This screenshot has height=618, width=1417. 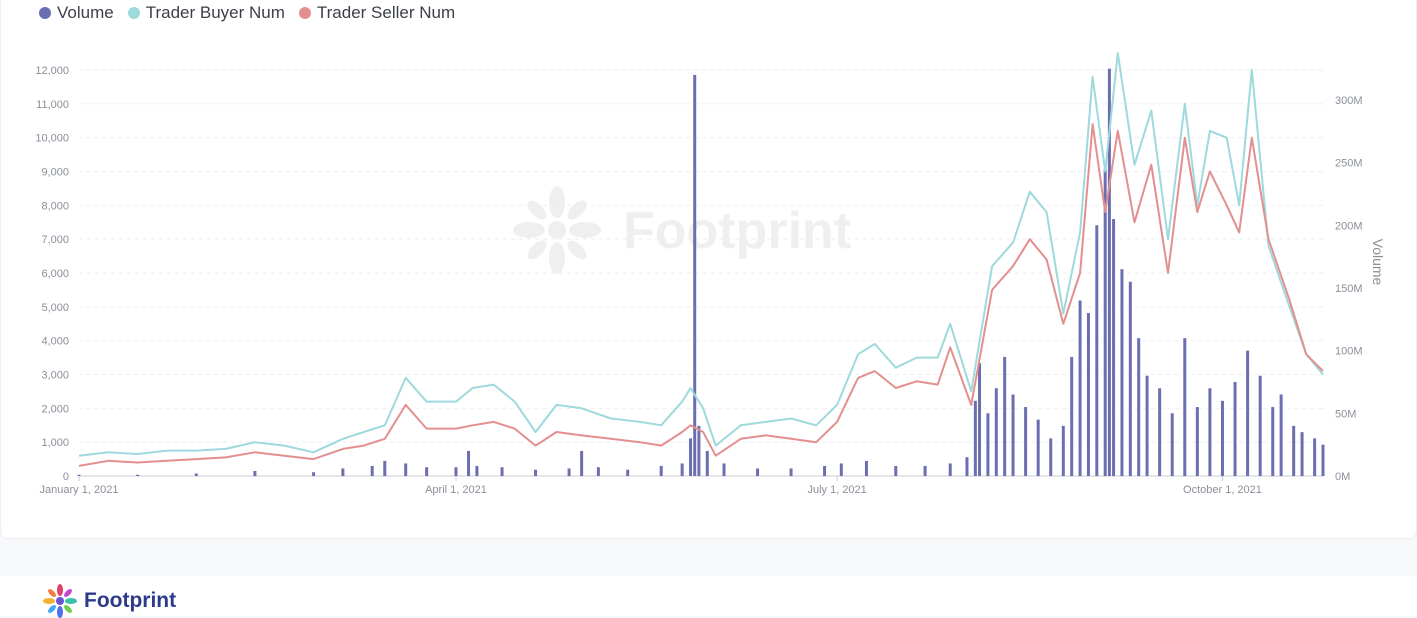 I want to click on footer-logo: Footprint, so click(x=108, y=601).